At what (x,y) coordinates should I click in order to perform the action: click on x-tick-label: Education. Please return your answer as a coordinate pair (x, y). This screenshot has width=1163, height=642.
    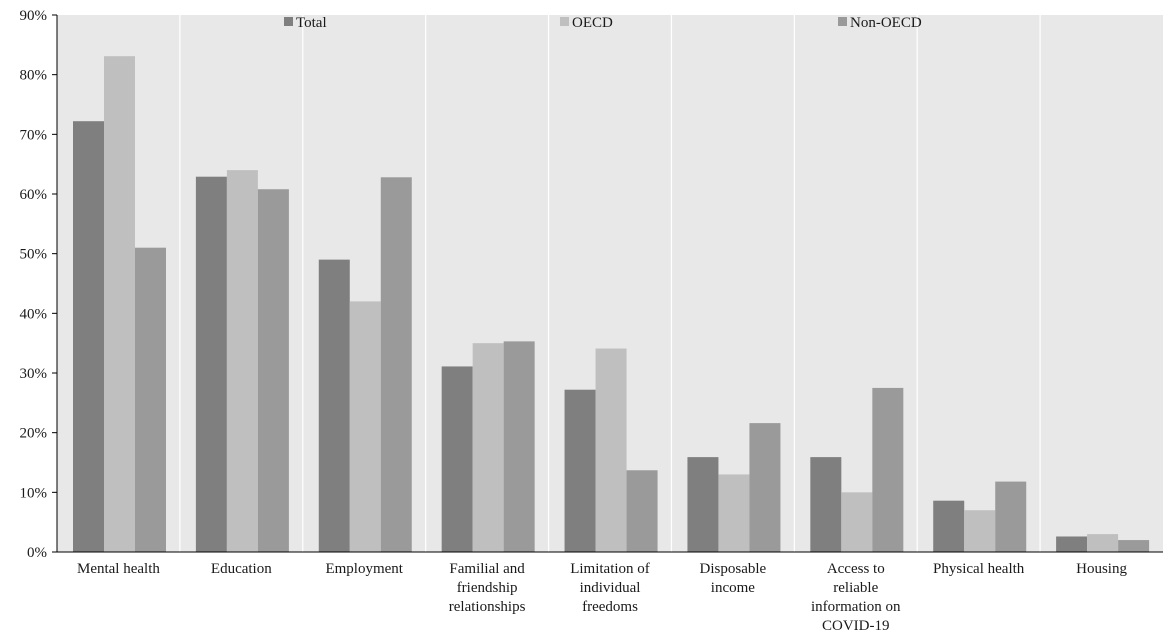
    Looking at the image, I should click on (241, 569).